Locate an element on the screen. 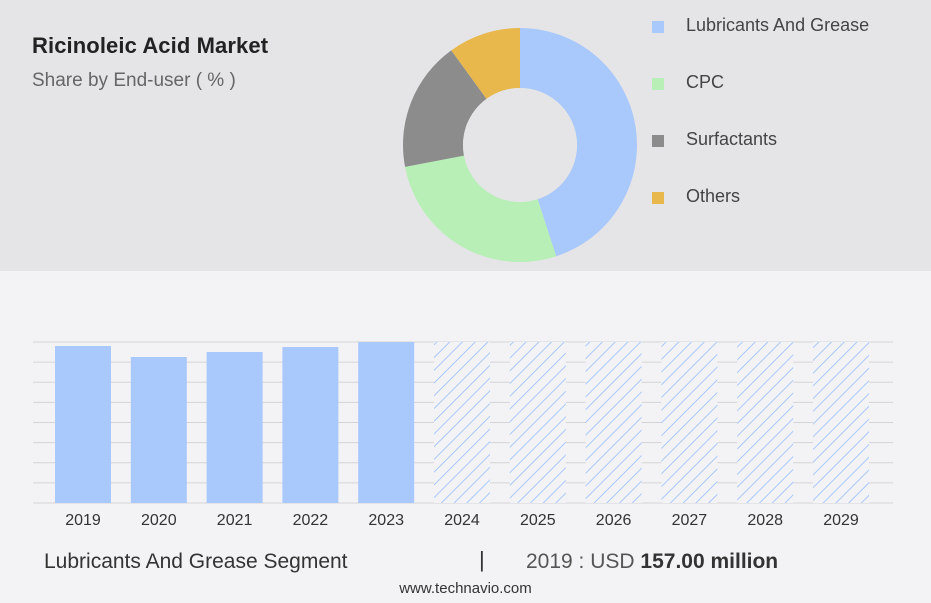 This screenshot has height=603, width=931. footer-year-prefix: 2019 : USD is located at coordinates (580, 561).